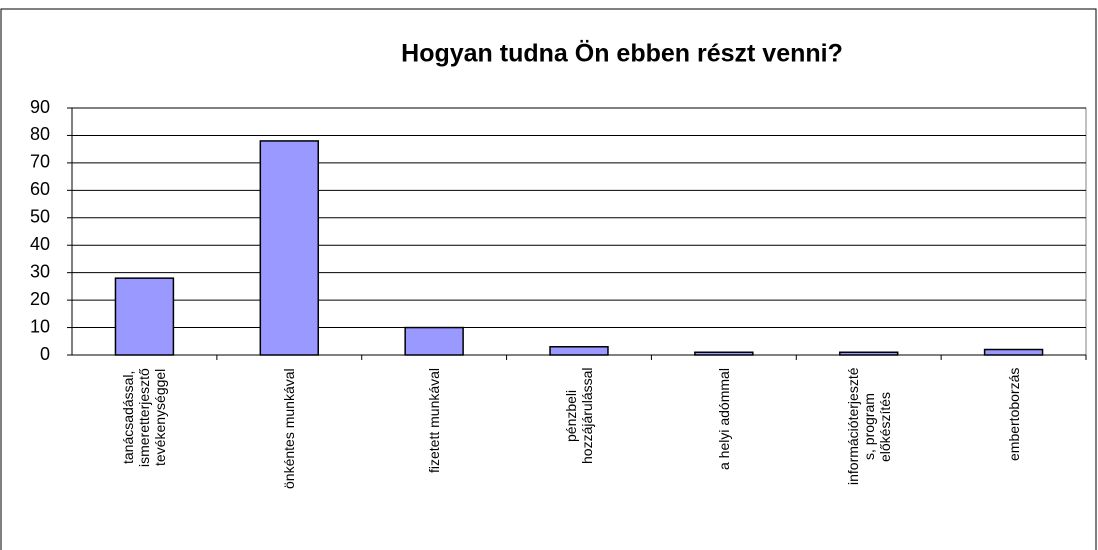 Image resolution: width=1098 pixels, height=550 pixels. Describe the element at coordinates (289, 428) in the screenshot. I see `x-tick-label: önkéntes munkával` at that location.